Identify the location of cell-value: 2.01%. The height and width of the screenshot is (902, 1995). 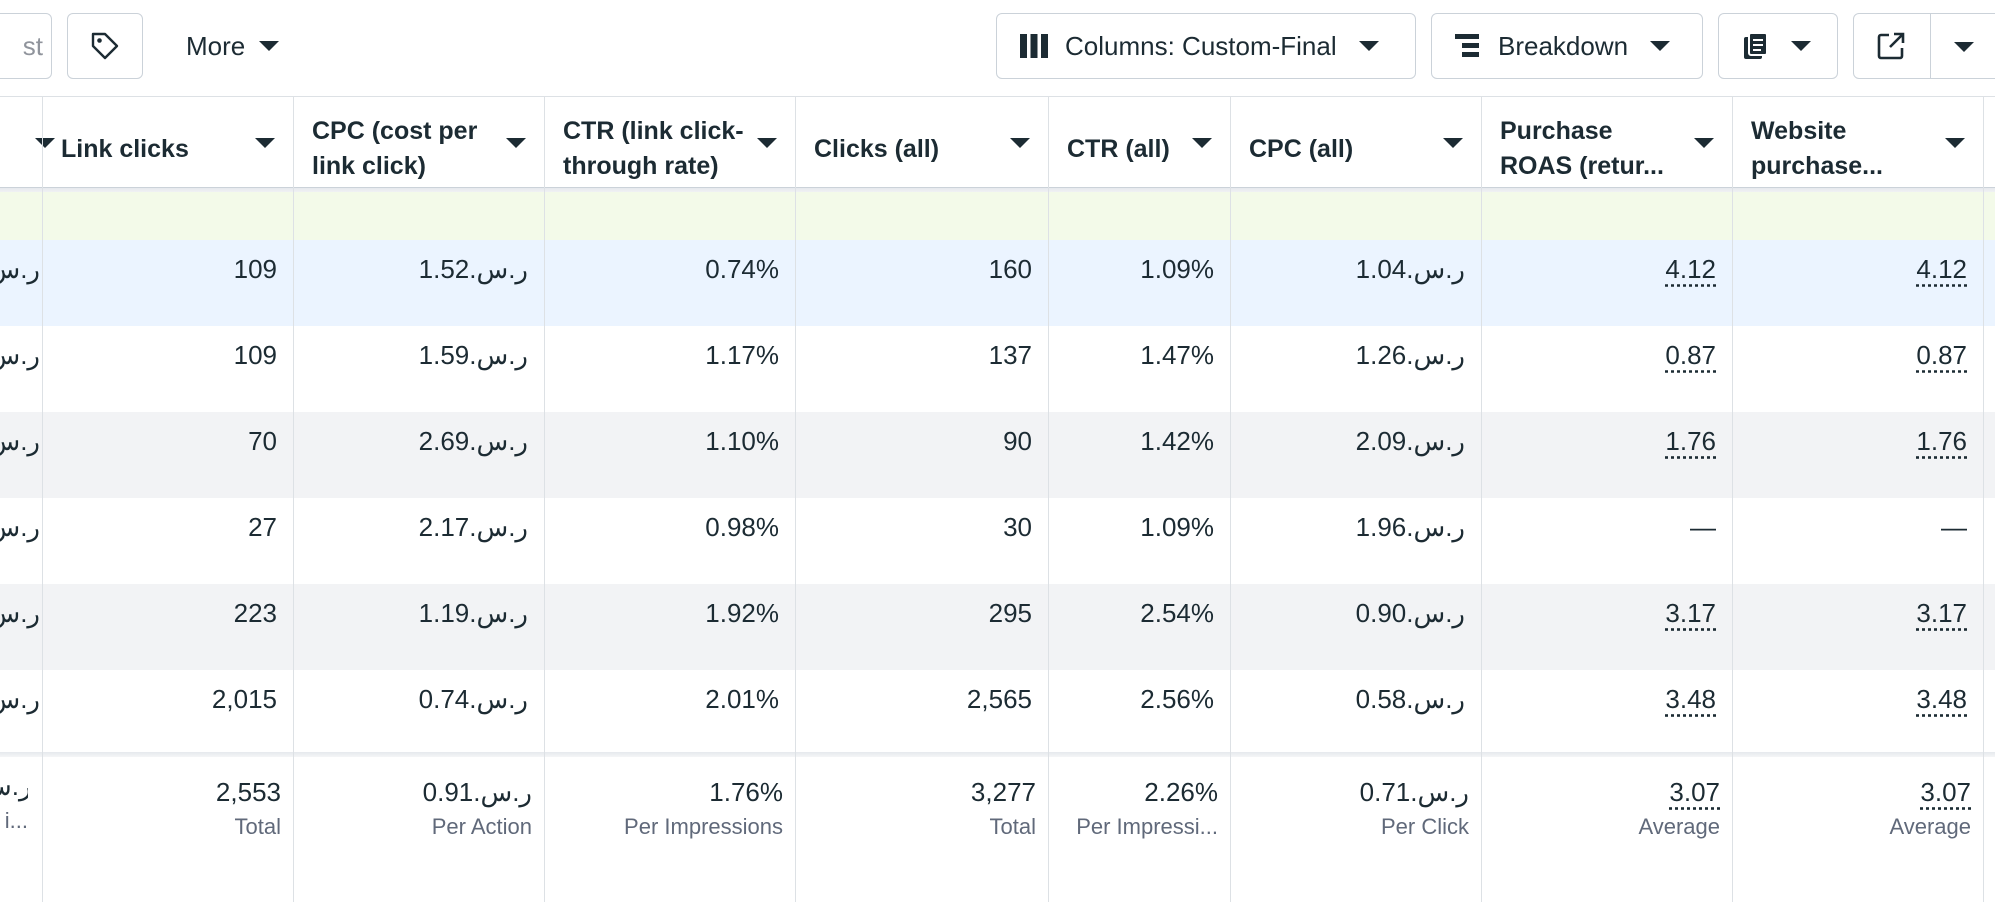
(742, 699).